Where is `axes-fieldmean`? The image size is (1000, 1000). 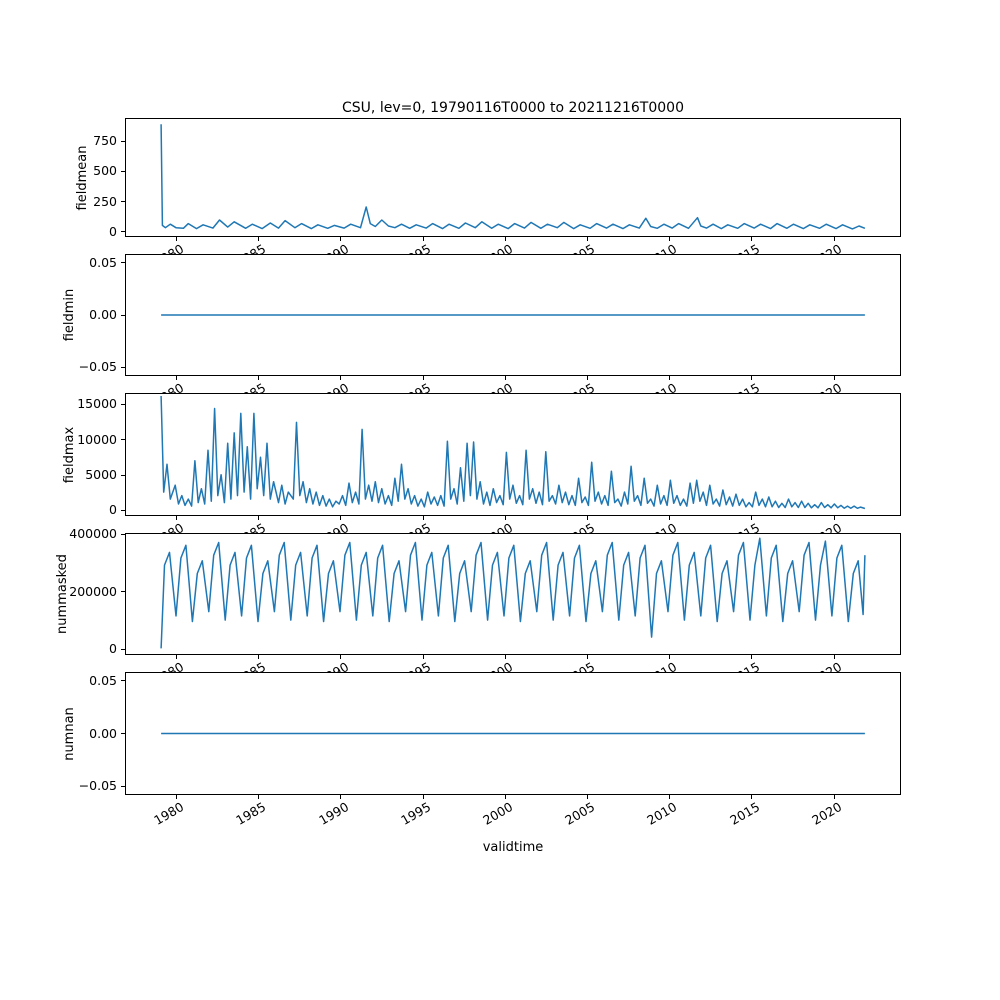
axes-fieldmean is located at coordinates (513, 177).